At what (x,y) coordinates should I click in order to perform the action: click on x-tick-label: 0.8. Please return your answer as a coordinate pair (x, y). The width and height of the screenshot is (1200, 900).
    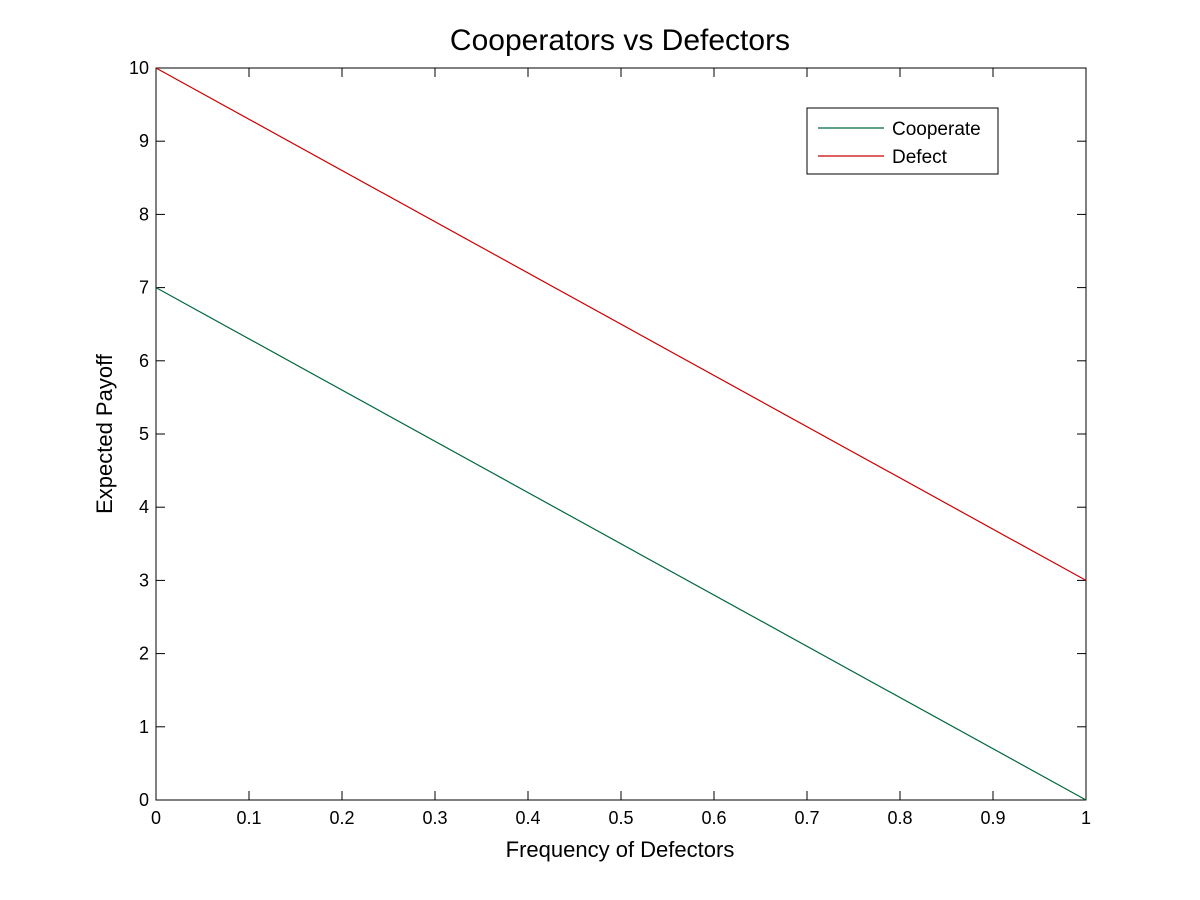
    Looking at the image, I should click on (899, 818).